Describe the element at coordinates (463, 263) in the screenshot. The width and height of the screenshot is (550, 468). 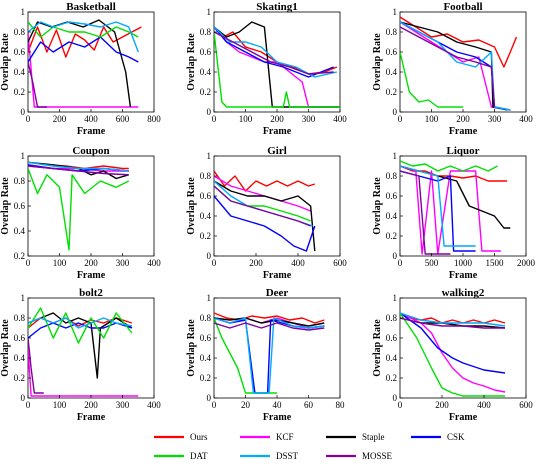
I see `x-tick-label: 1000` at that location.